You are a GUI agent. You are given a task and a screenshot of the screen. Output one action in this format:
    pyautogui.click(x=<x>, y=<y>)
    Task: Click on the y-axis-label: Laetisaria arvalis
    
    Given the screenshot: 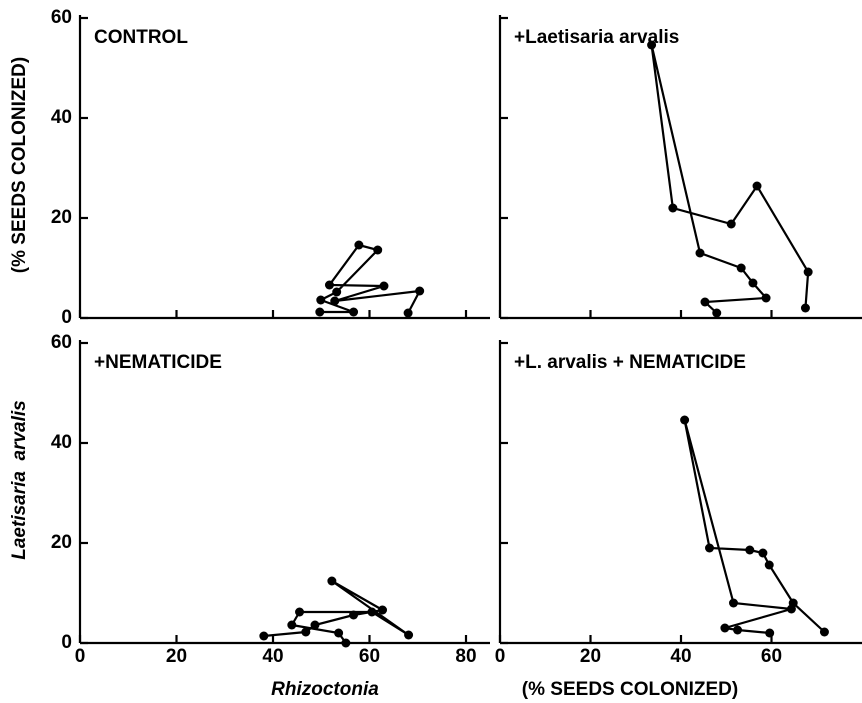 What is the action you would take?
    pyautogui.click(x=19, y=480)
    